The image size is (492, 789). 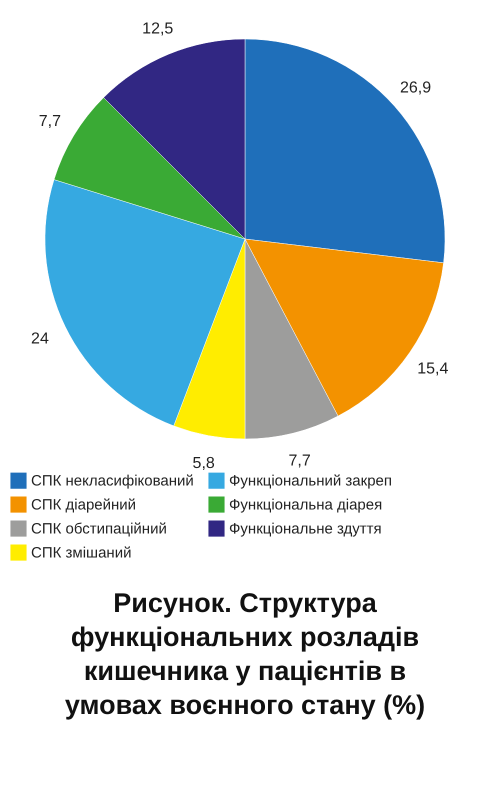 I want to click on text: Рисунок. Структура функціональних розладів кишечника у пацієнтів в умовах воєнного стану (%), so click(x=245, y=654).